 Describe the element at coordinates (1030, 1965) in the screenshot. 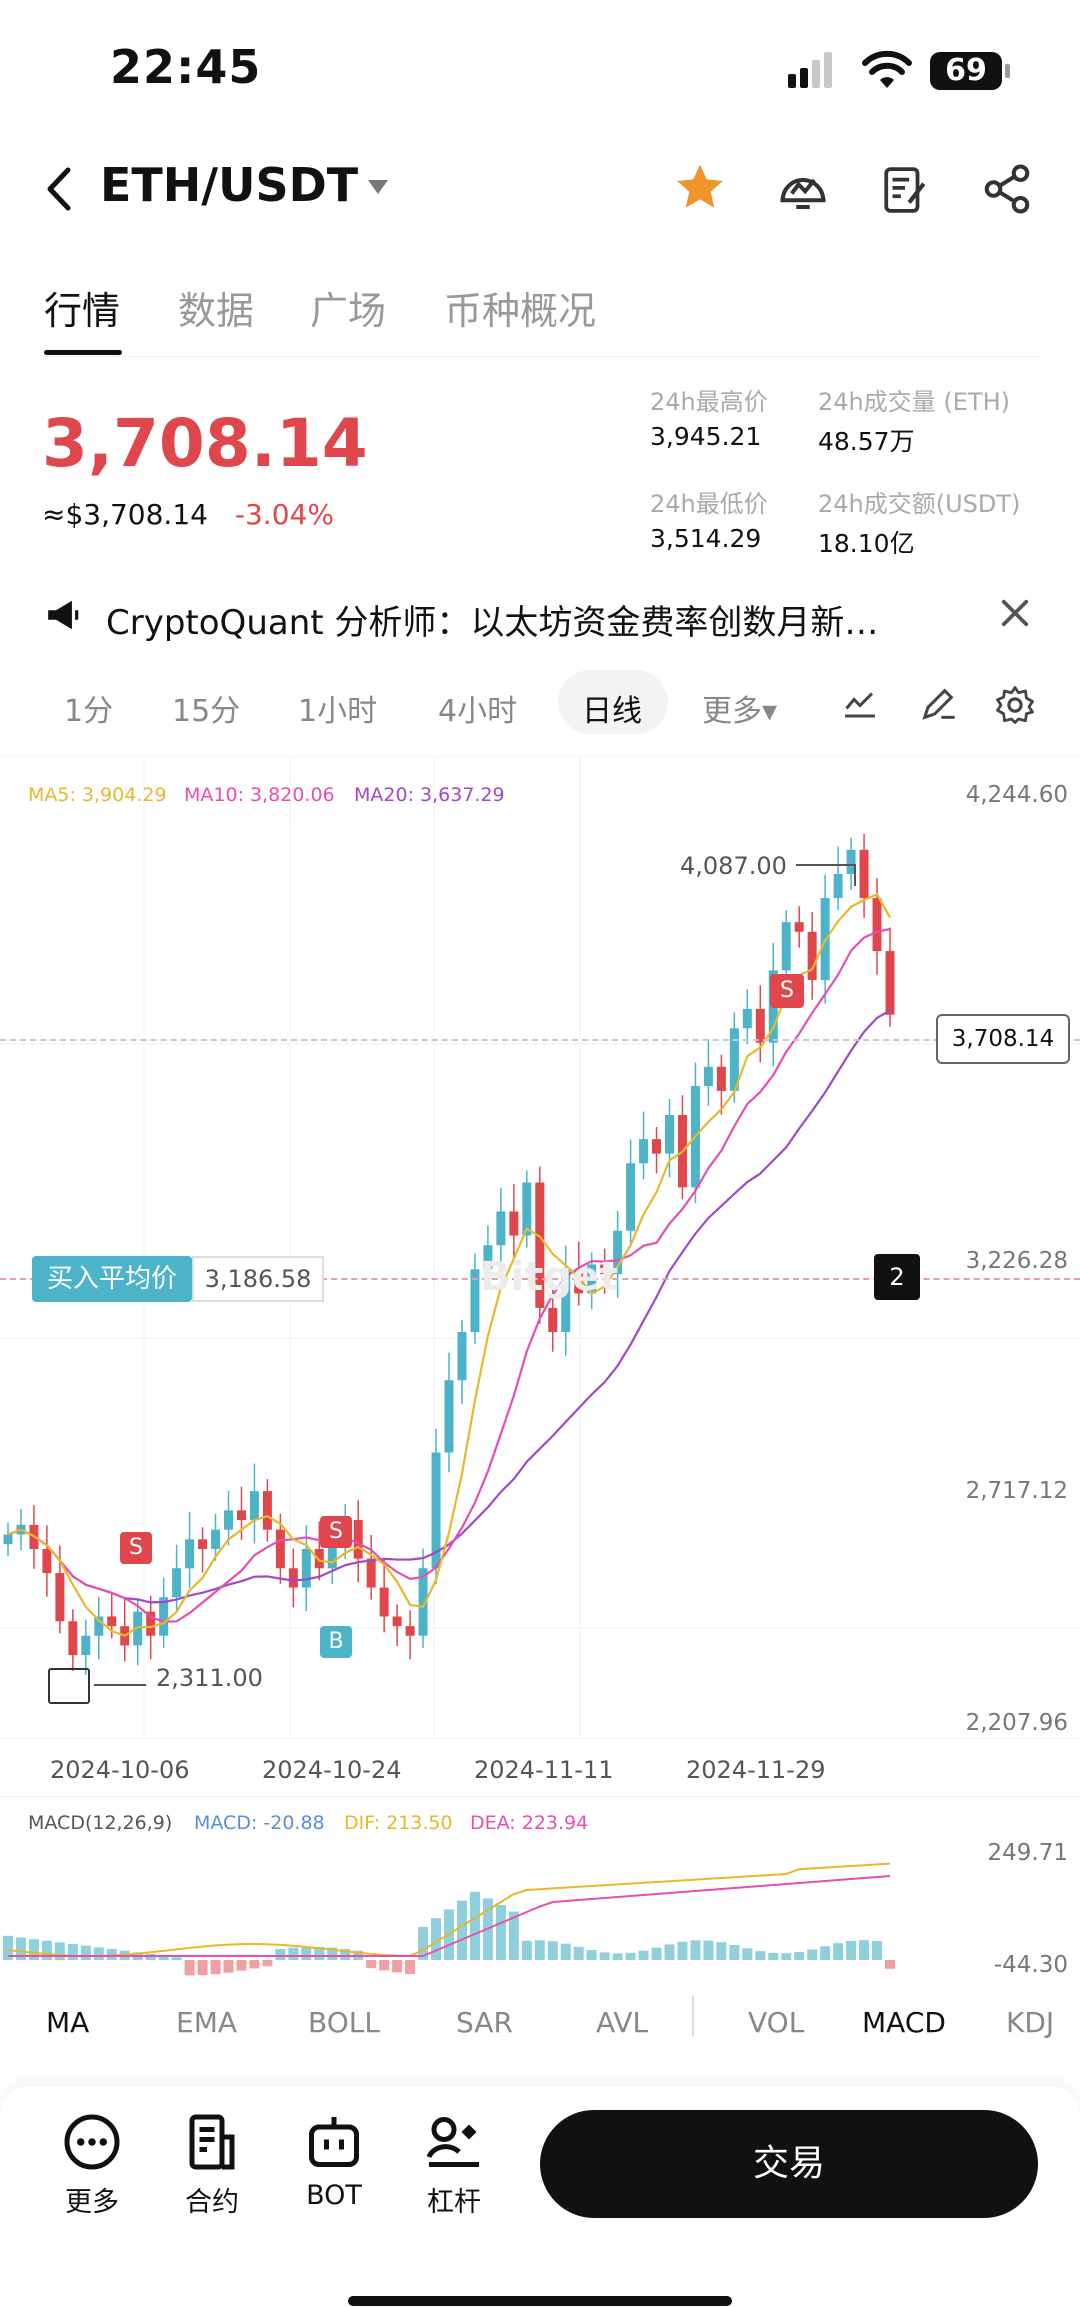

I see `macd-axis-bottom: -44.30` at that location.